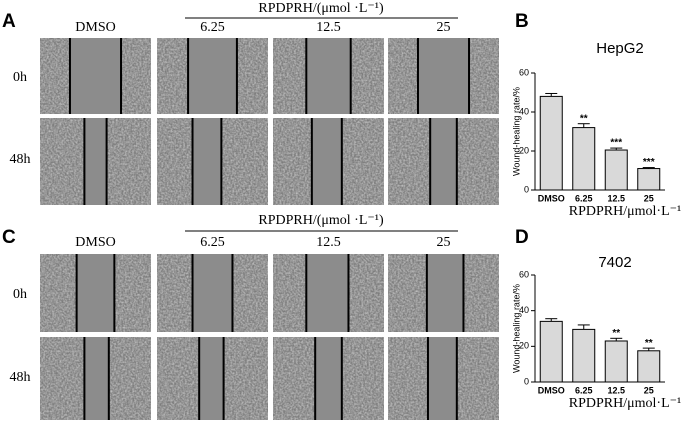  What do you see at coordinates (9, 21) in the screenshot?
I see `panel-label: A` at bounding box center [9, 21].